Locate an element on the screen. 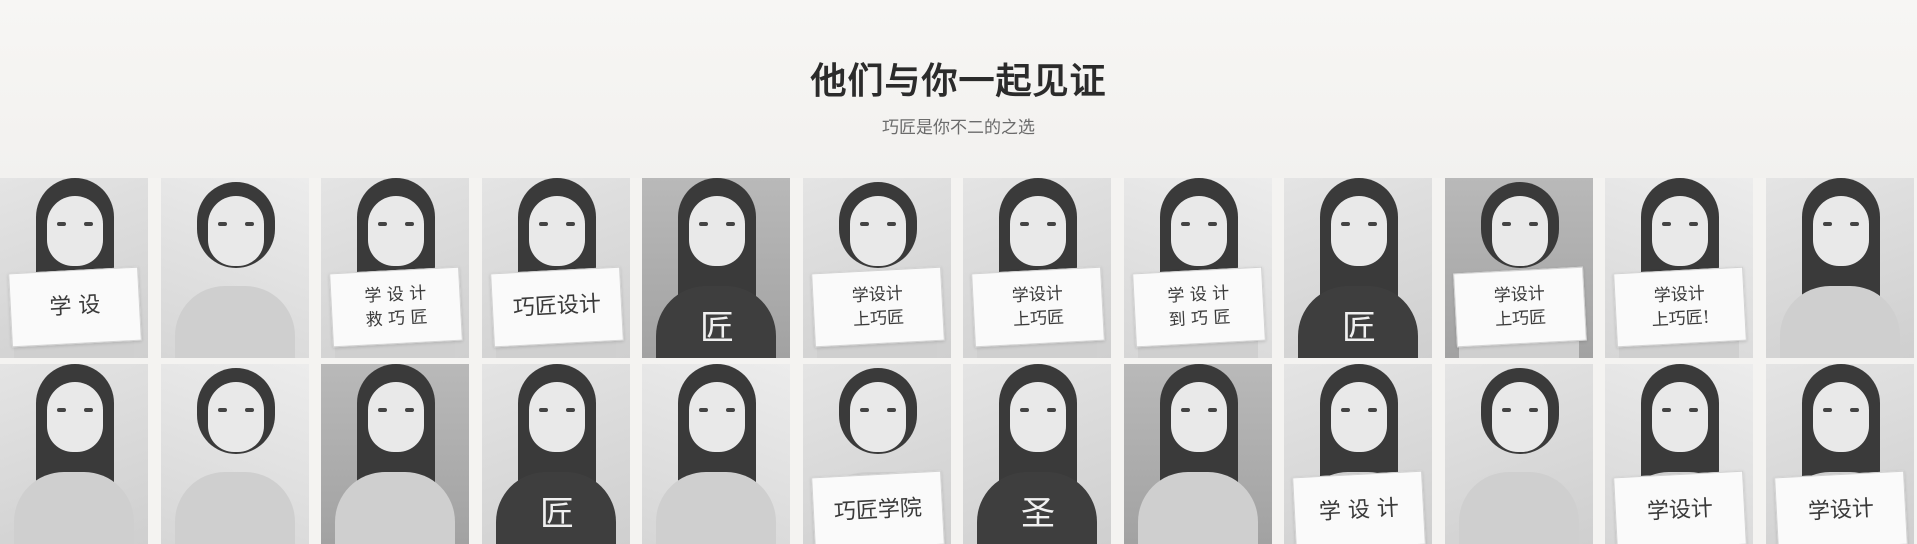  student-photo: 学 设 计 到 巧 匠 is located at coordinates (1198, 268).